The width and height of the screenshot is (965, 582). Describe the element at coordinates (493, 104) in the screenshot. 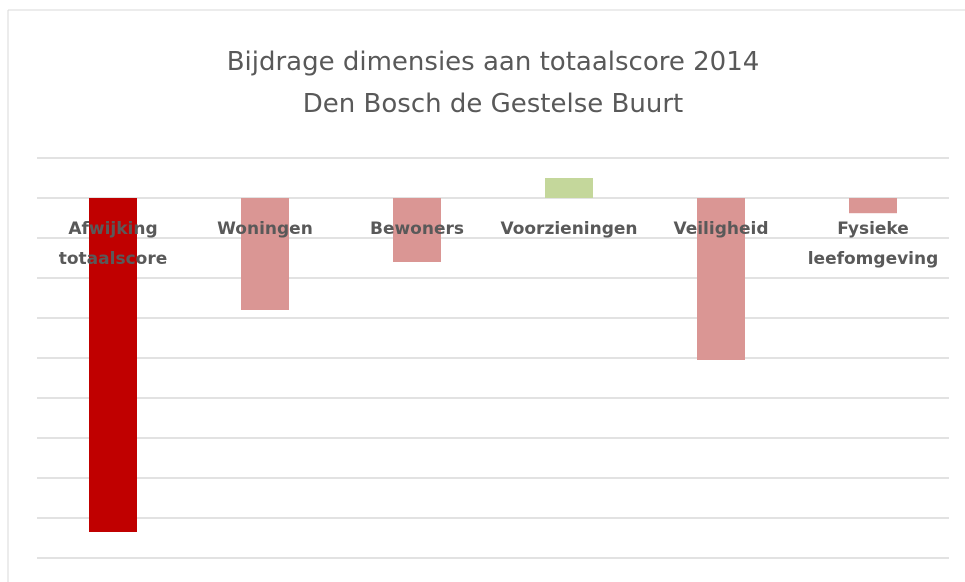

I see `chart-subtitle: Den Bosch de Gestelse Buurt` at that location.